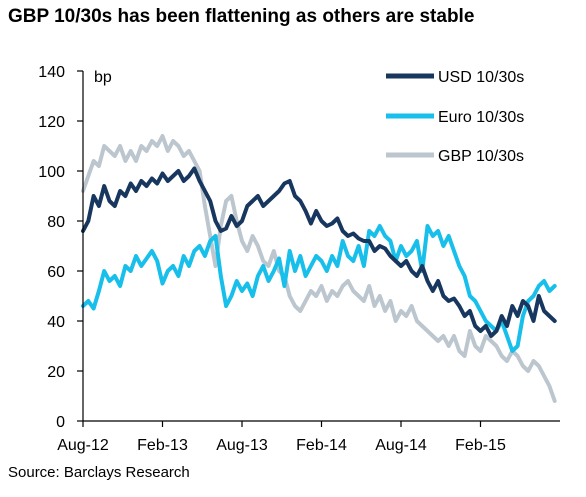 The height and width of the screenshot is (497, 586). I want to click on y-tick-label: 100, so click(51, 172).